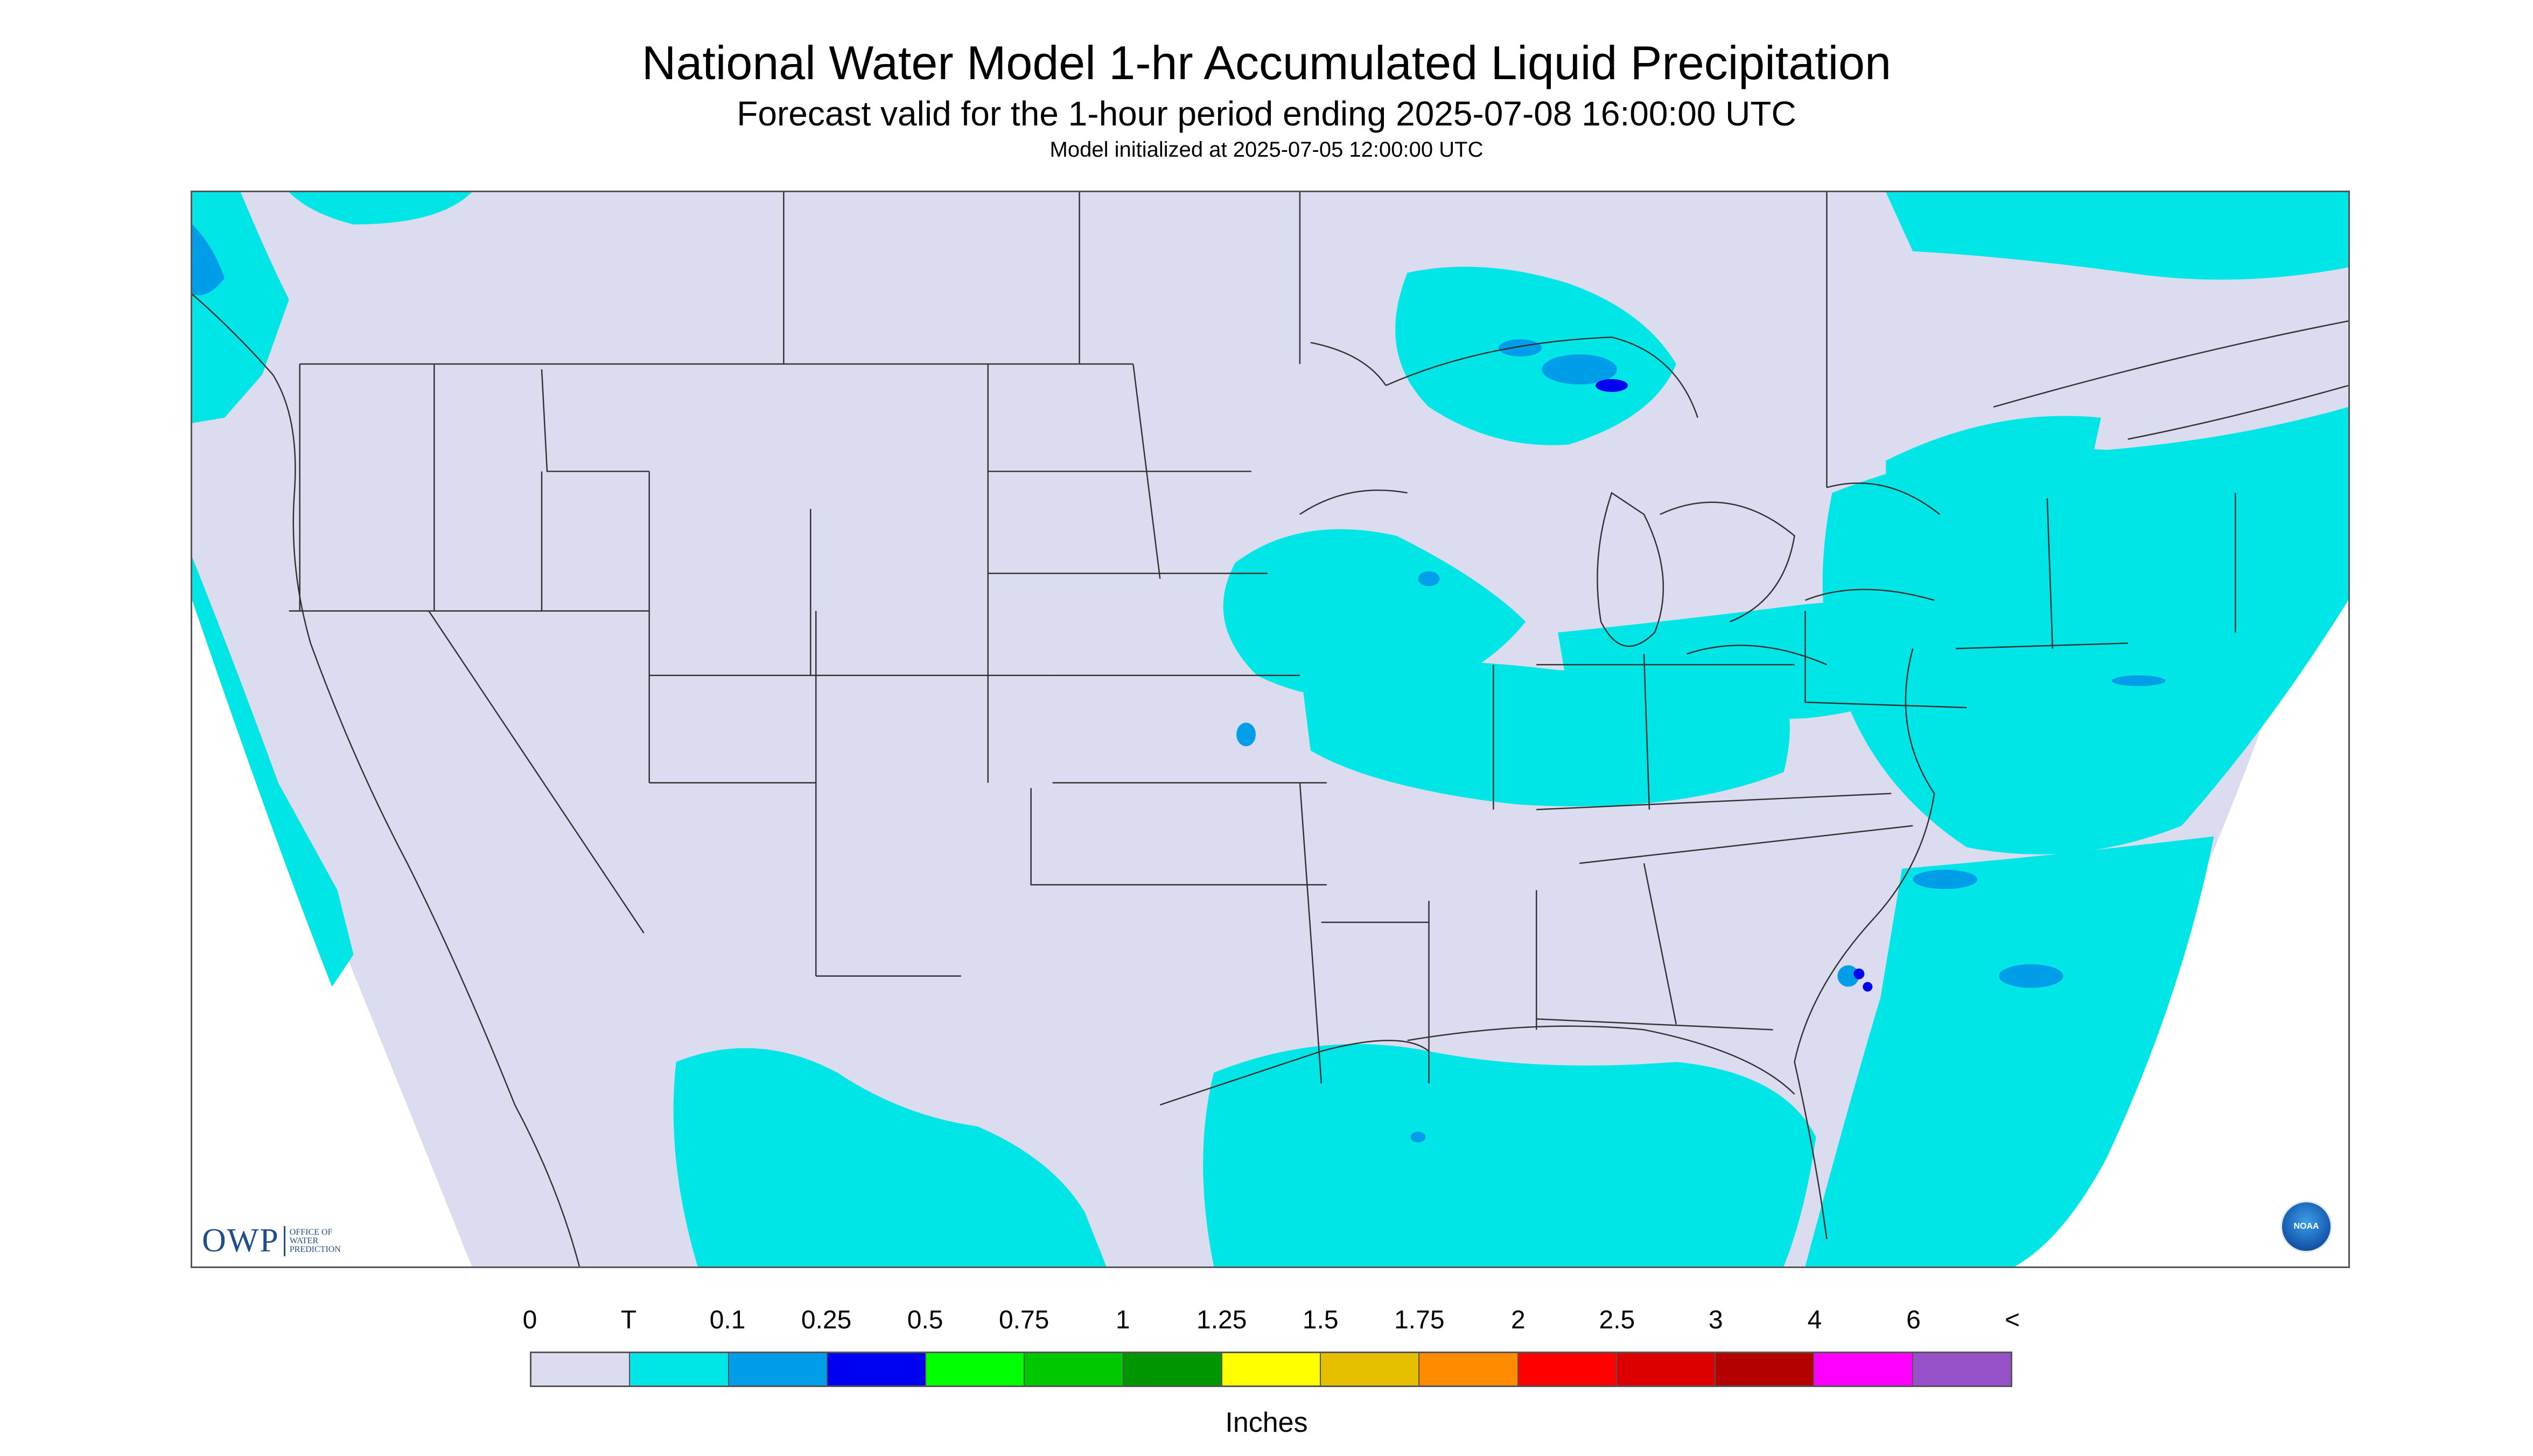  Describe the element at coordinates (1221, 1320) in the screenshot. I see `legend-tick-label: 1.25` at that location.